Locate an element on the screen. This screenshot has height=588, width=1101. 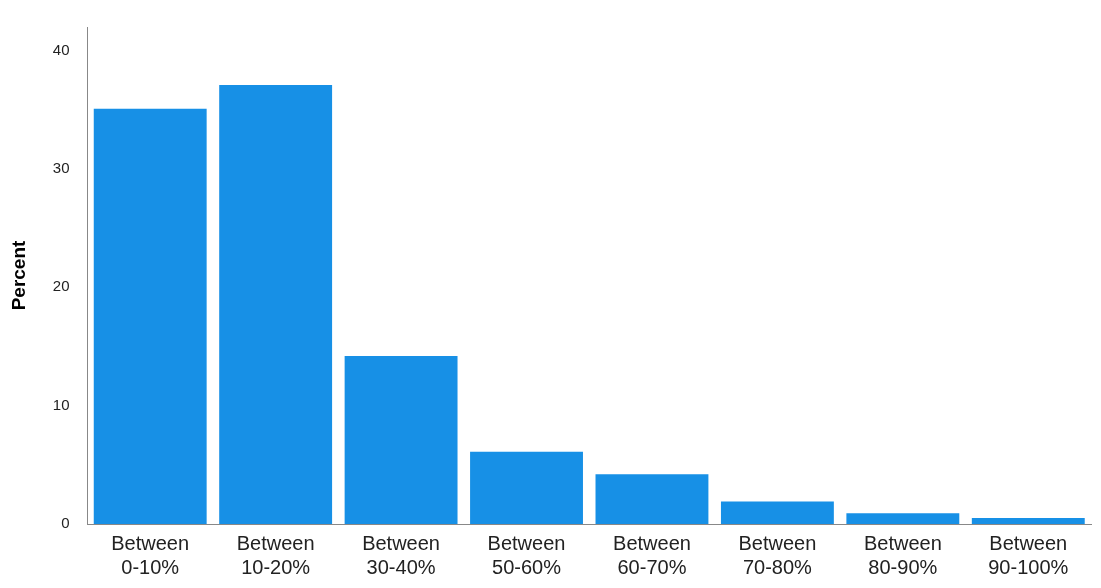
x-tick-label: Between 60-70% is located at coordinates (652, 554).